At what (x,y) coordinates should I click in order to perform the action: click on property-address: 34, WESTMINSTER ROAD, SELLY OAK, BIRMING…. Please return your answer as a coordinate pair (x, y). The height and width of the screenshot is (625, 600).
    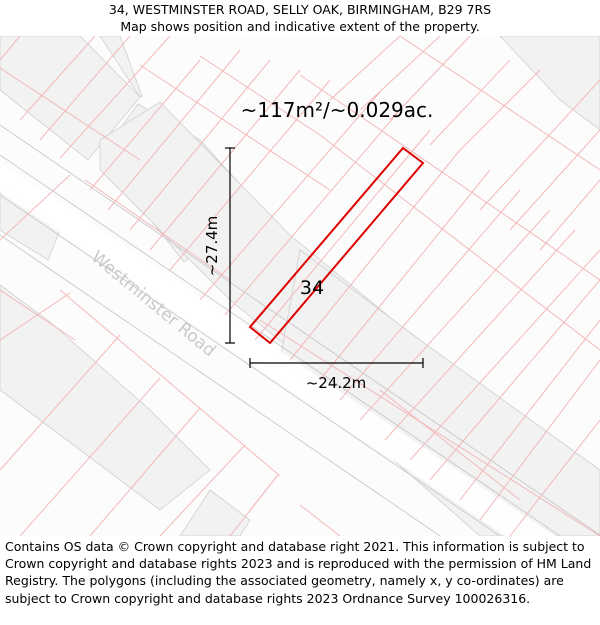
    Looking at the image, I should click on (300, 9).